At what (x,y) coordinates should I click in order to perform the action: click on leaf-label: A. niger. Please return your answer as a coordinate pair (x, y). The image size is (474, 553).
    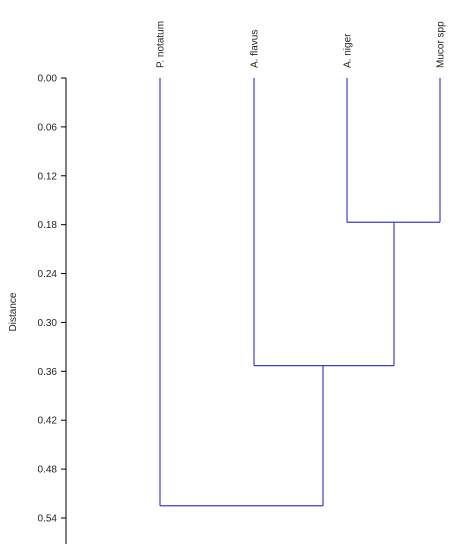
    Looking at the image, I should click on (348, 50).